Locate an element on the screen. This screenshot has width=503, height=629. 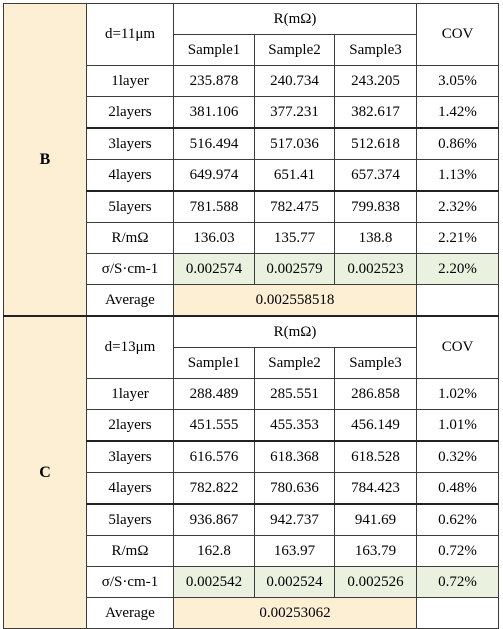
cov-value: 1.42% is located at coordinates (458, 112).